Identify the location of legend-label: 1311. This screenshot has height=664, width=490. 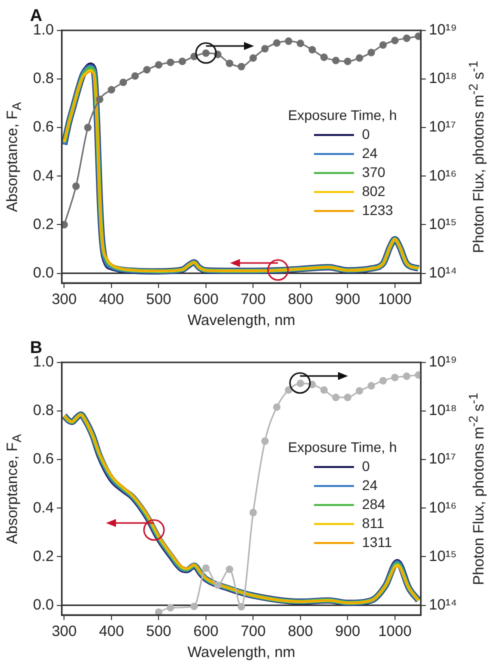
(377, 542).